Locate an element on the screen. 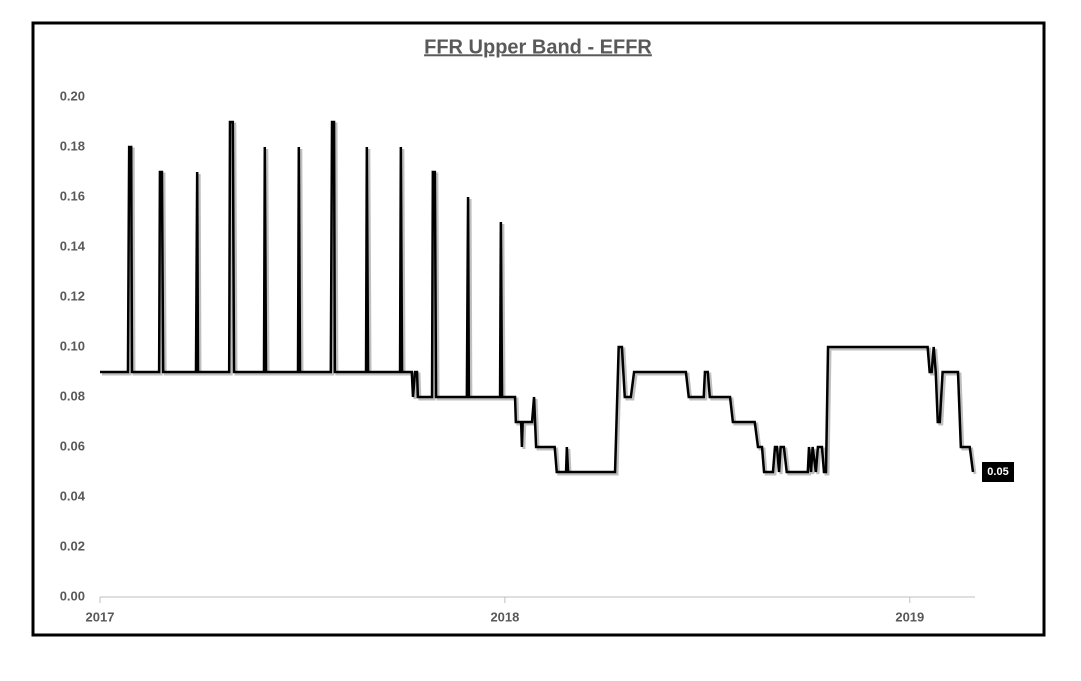 The image size is (1081, 681). data-label: 0.05 is located at coordinates (997, 472).